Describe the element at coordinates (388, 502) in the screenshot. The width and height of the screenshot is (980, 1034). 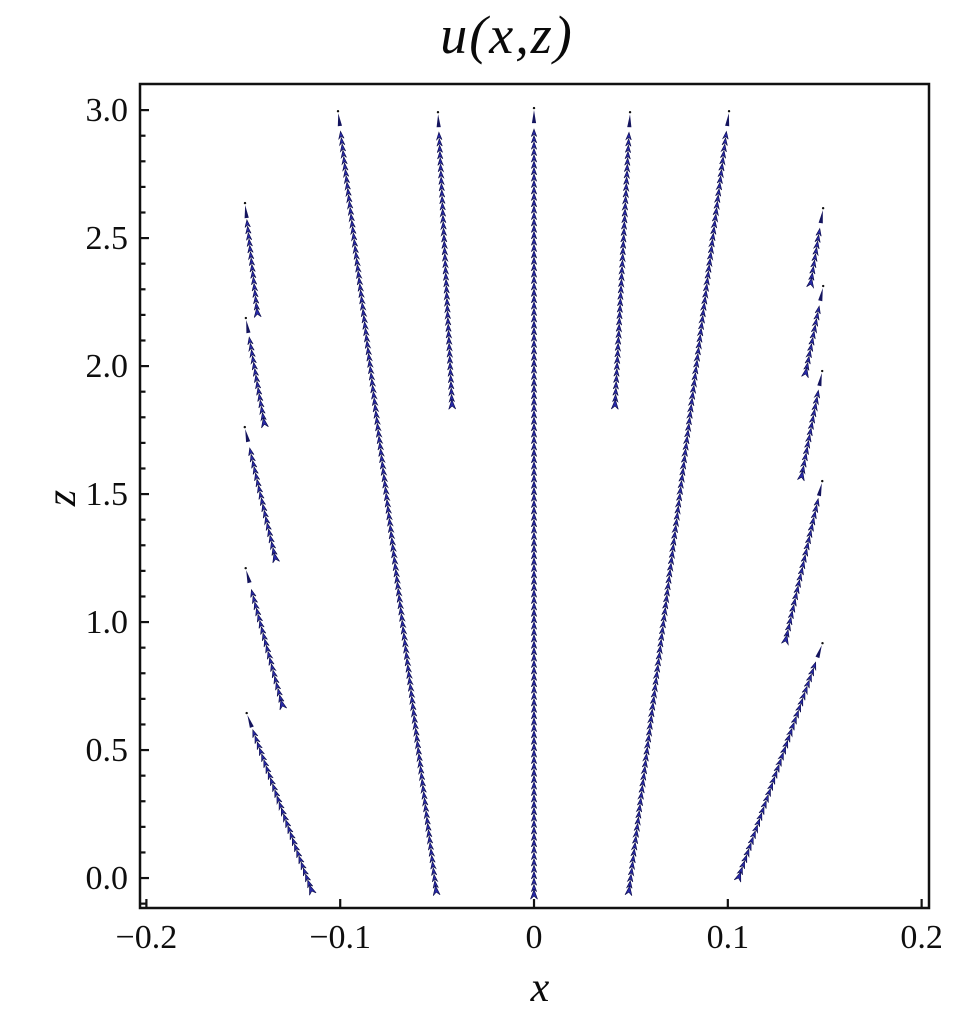
I see `streamline-chain-long-left` at that location.